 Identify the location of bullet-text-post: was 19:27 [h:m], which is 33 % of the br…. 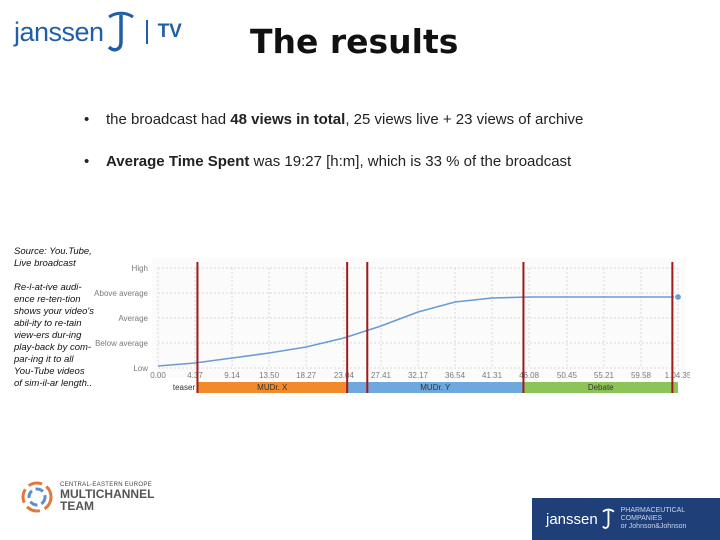
(410, 161).